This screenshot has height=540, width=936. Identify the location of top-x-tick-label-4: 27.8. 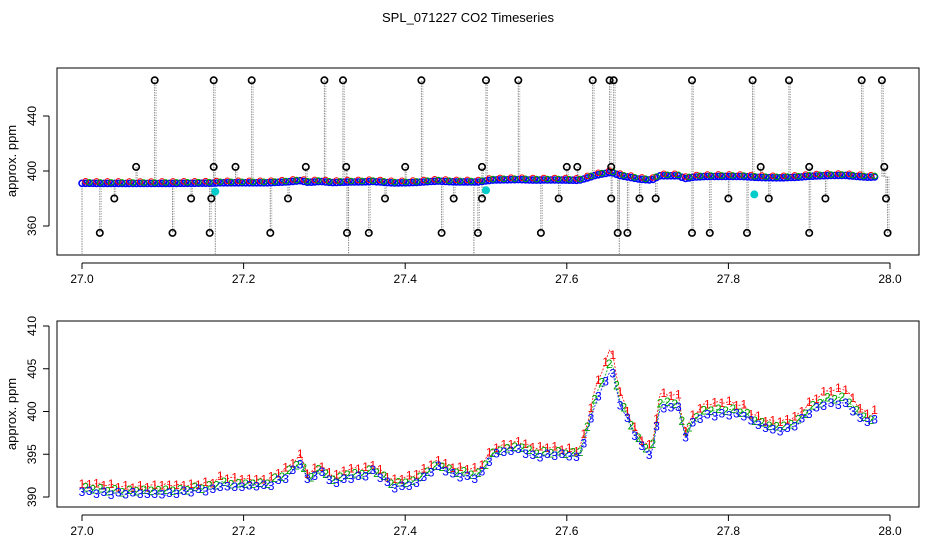
(729, 279).